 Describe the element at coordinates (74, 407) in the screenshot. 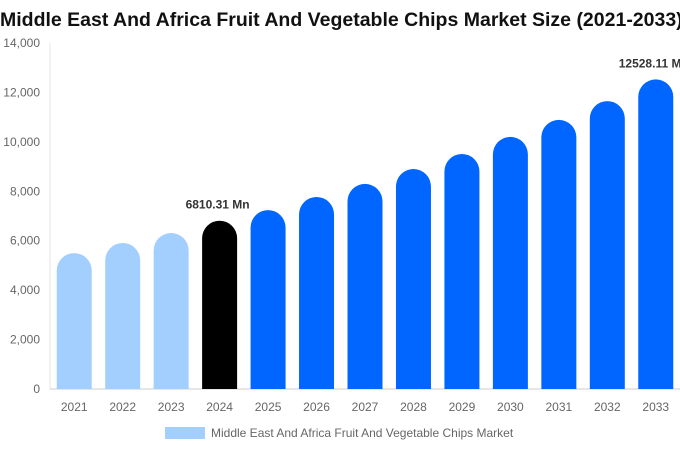

I see `x-tick-label: 2021` at that location.